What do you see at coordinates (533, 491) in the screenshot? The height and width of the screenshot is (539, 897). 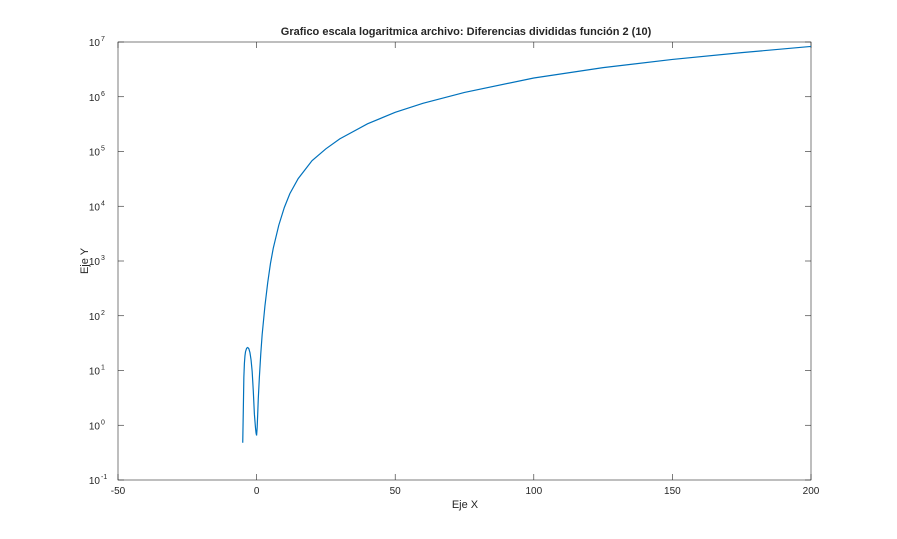 I see `x-tick-label: 100` at bounding box center [533, 491].